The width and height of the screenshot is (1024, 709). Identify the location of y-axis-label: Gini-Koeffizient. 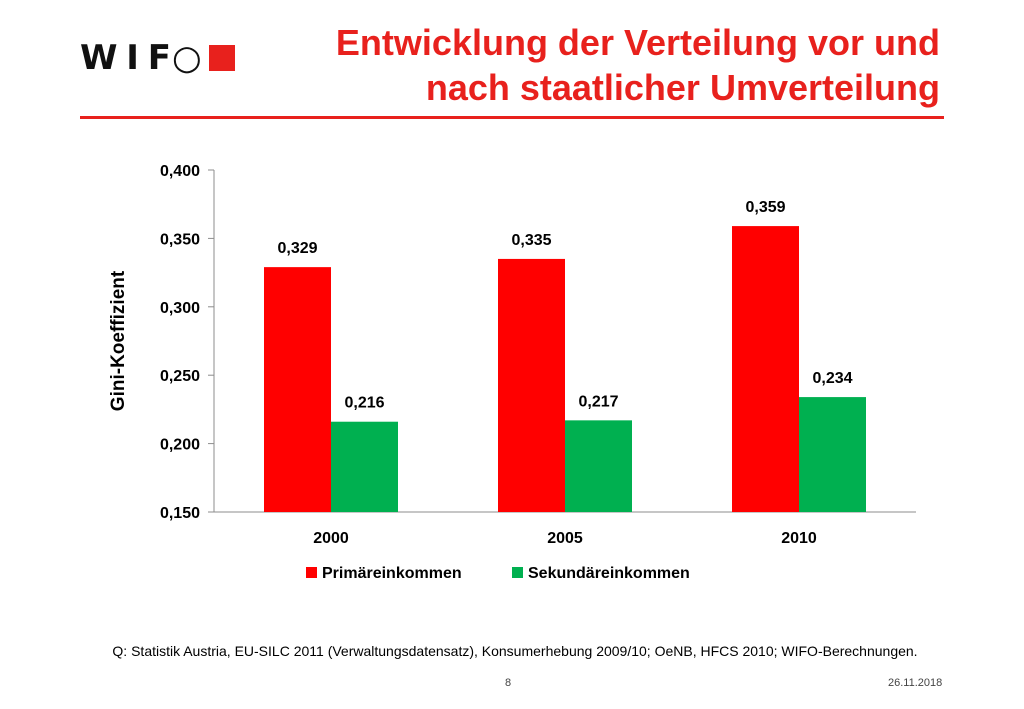
(118, 340).